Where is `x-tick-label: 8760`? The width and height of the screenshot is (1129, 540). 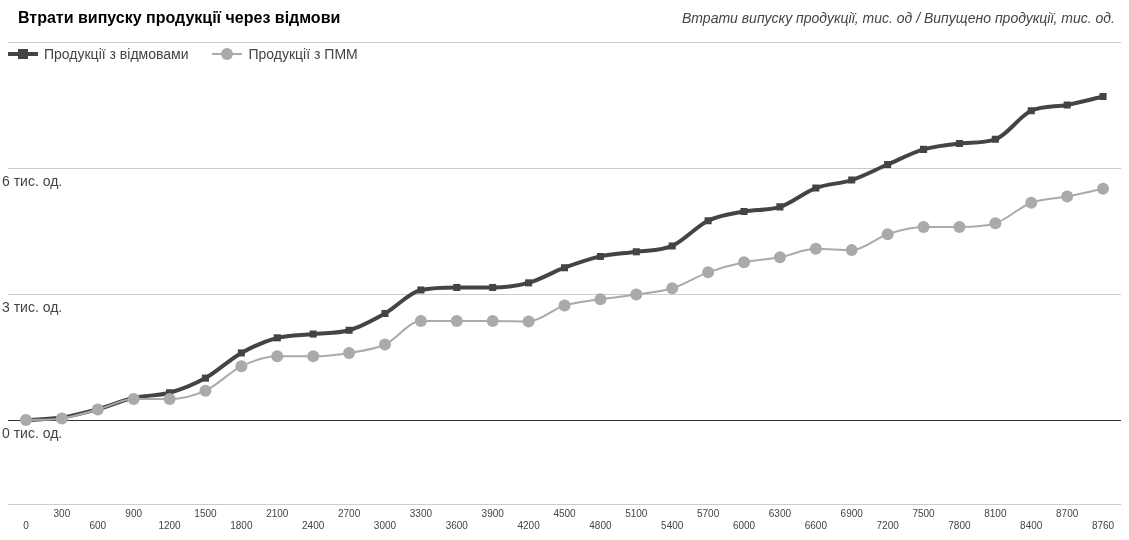
x-tick-label: 8760 is located at coordinates (1103, 525).